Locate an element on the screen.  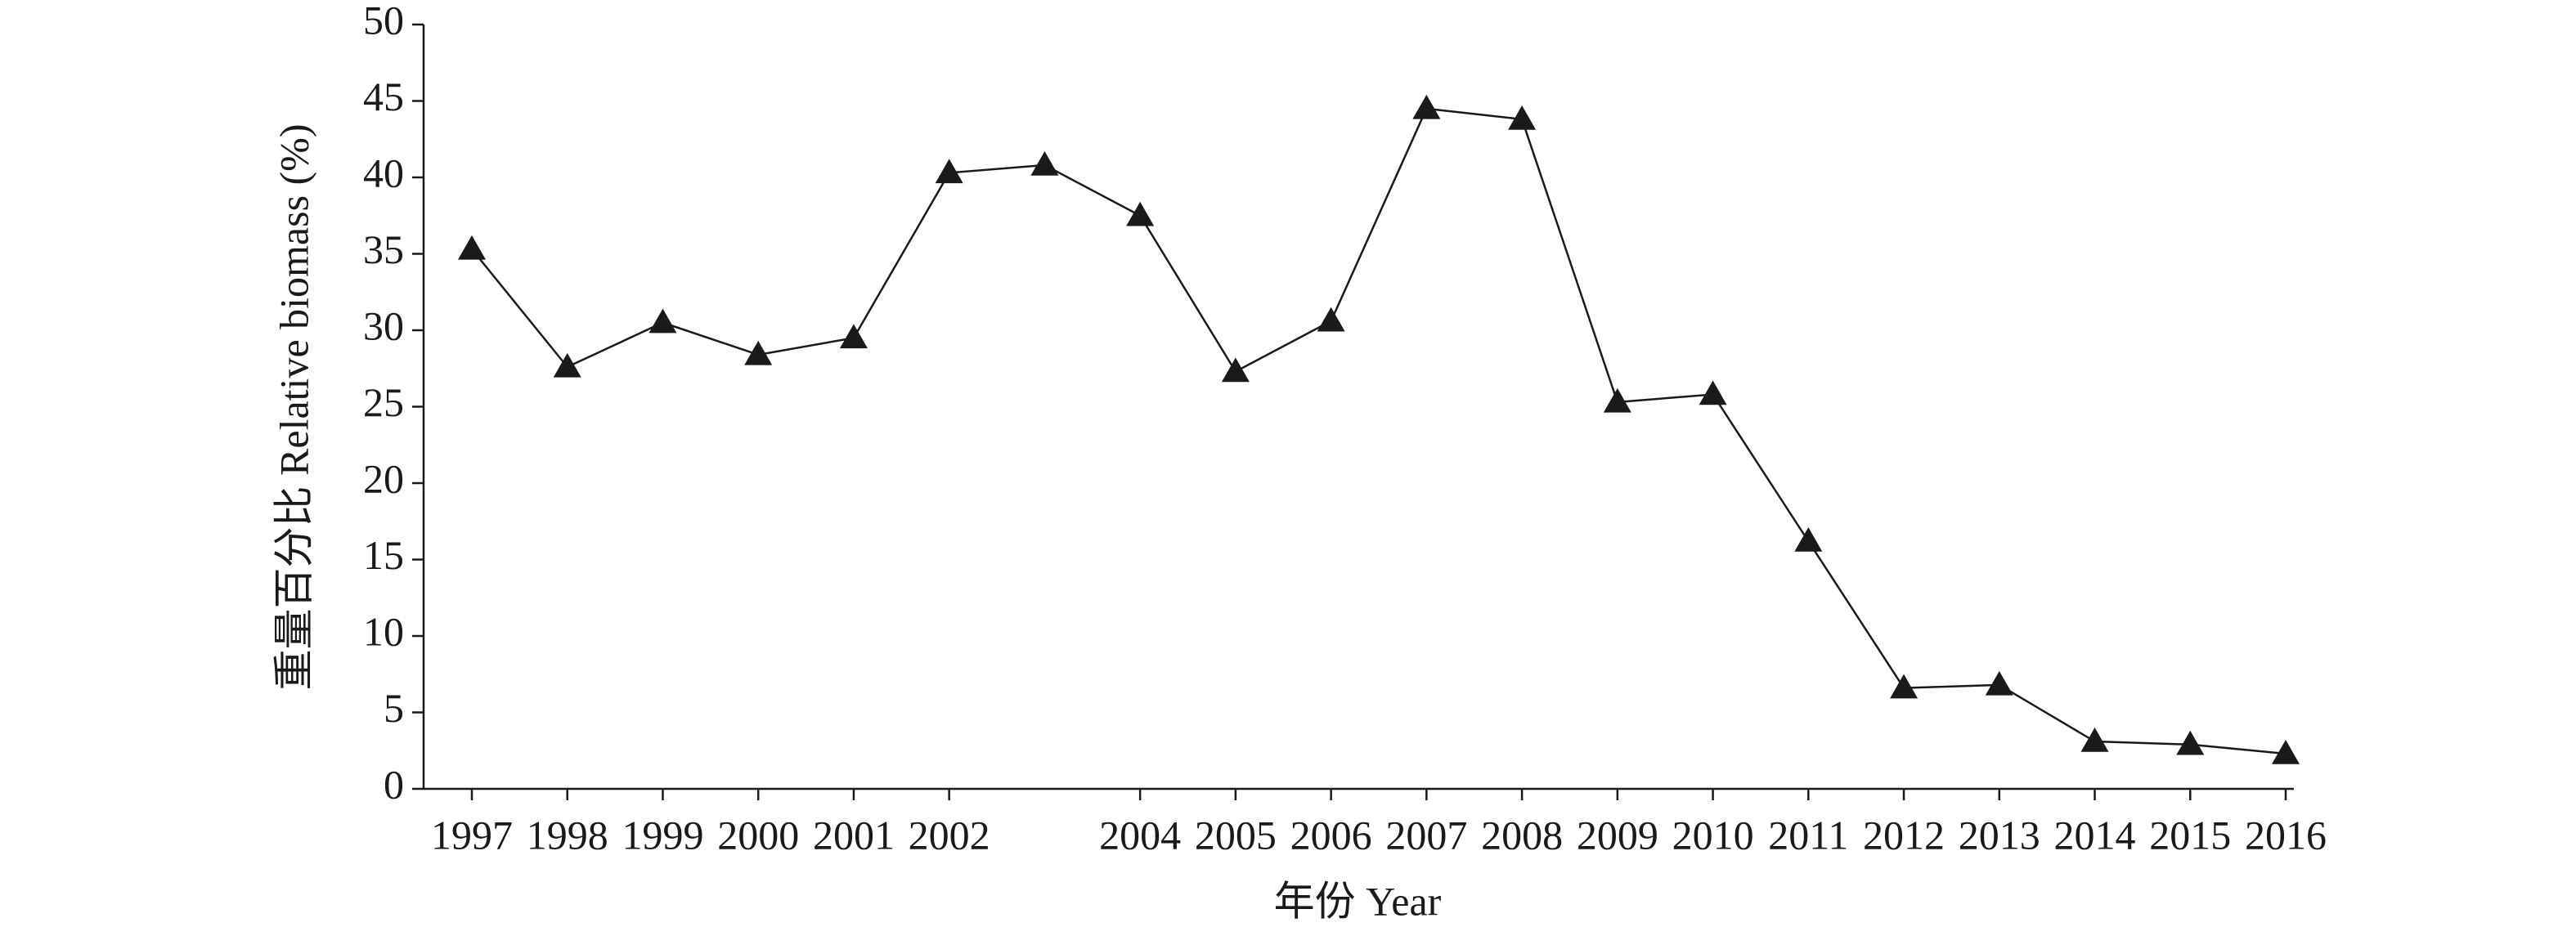
y-tick-label: 30 is located at coordinates (383, 325).